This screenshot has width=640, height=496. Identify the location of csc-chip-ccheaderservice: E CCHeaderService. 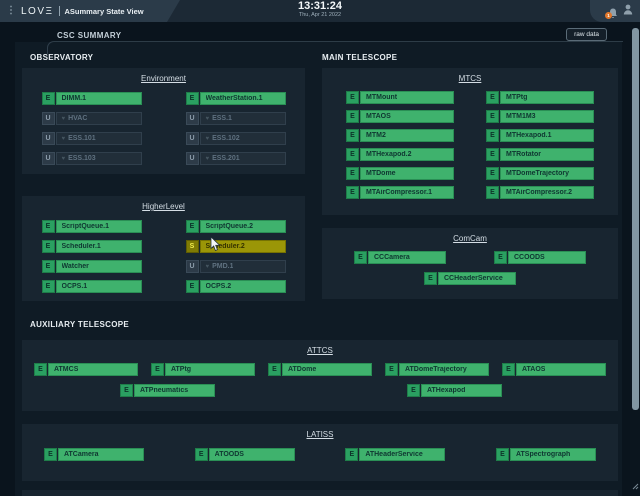
(470, 278).